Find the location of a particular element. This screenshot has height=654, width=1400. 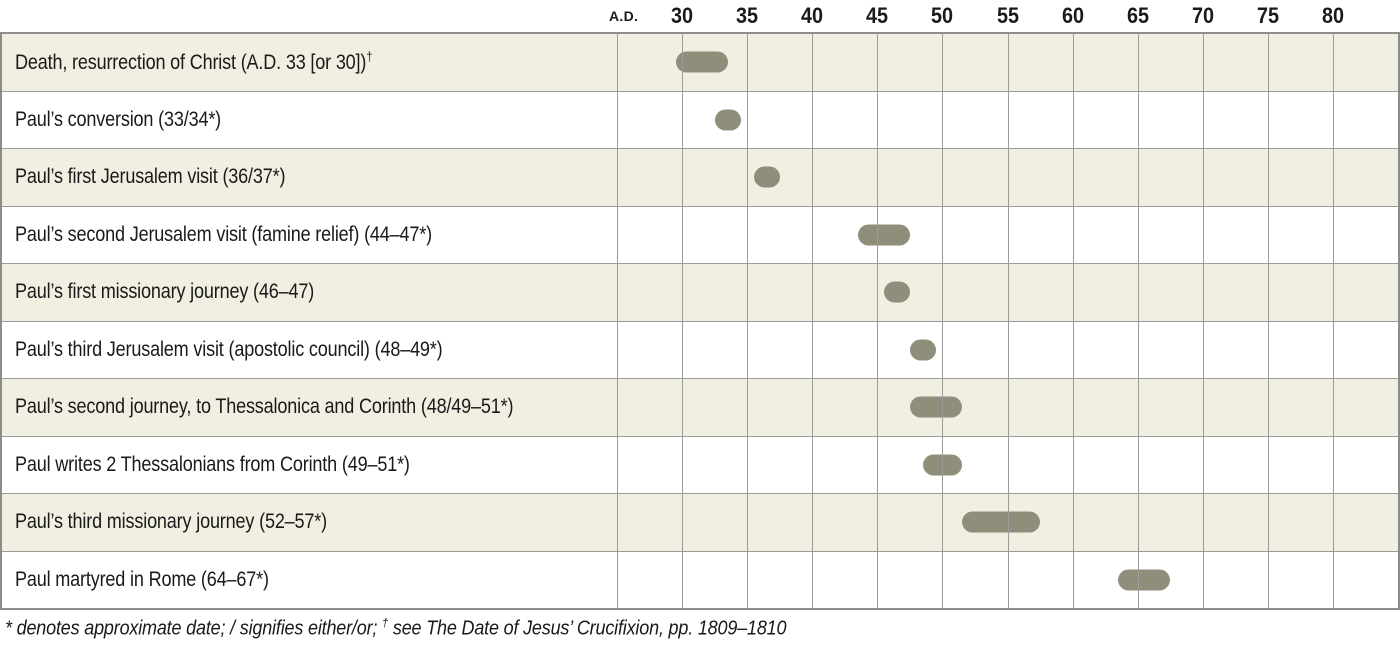

row-label: Paul martyred in Rome (64–67*) is located at coordinates (309, 580).